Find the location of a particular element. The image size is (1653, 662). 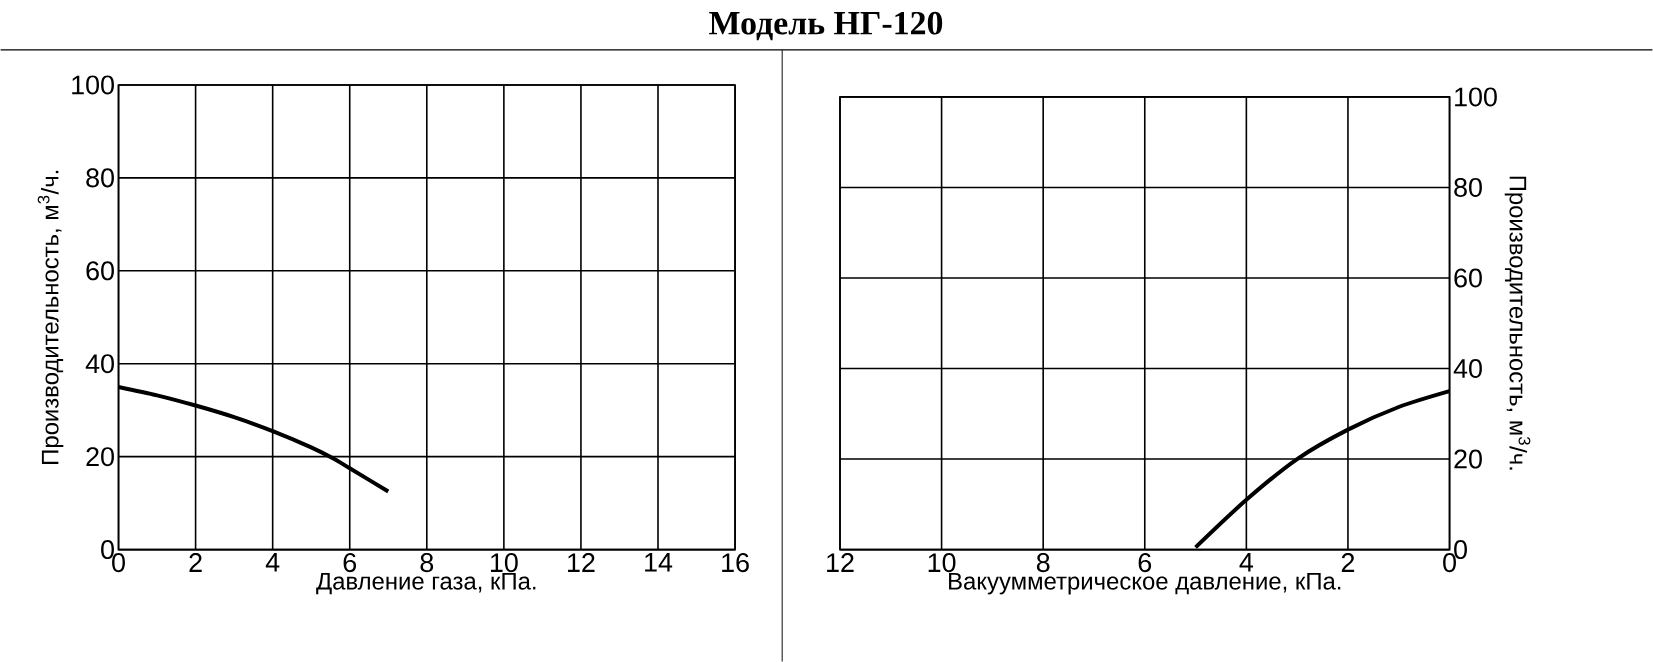

text: Модель НГ-120 is located at coordinates (826, 26).